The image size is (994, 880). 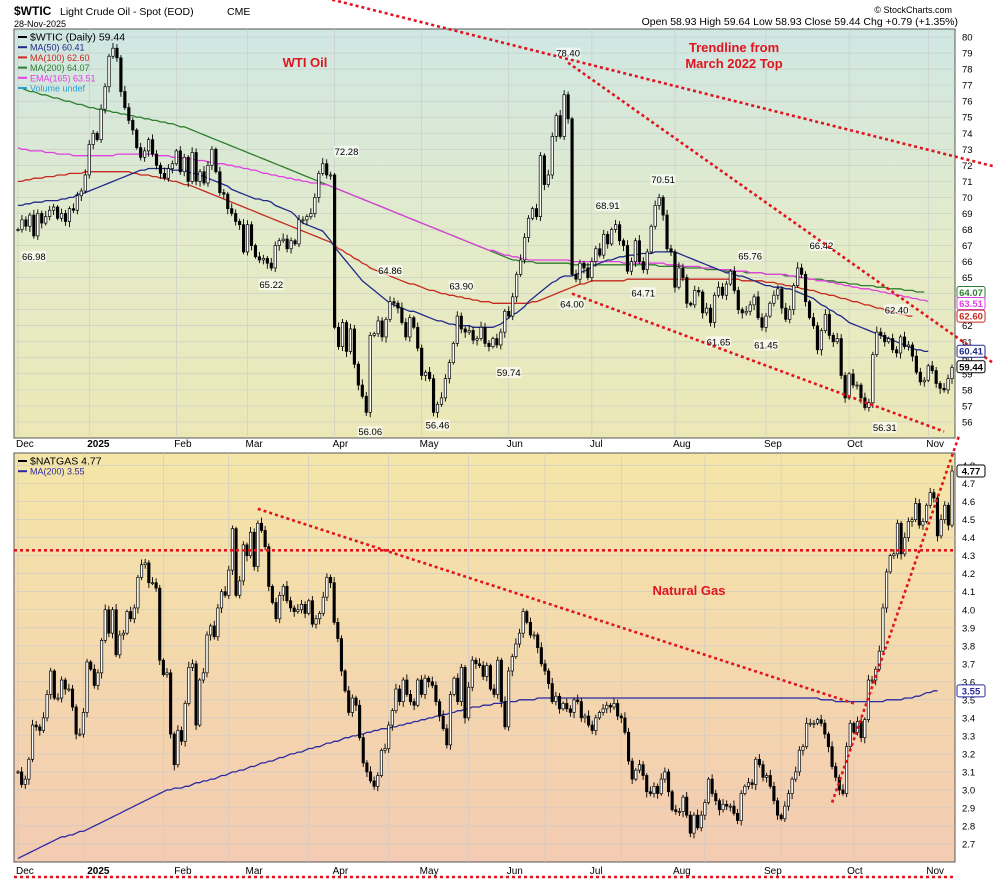 What do you see at coordinates (429, 444) in the screenshot?
I see `x-tick-label: May` at bounding box center [429, 444].